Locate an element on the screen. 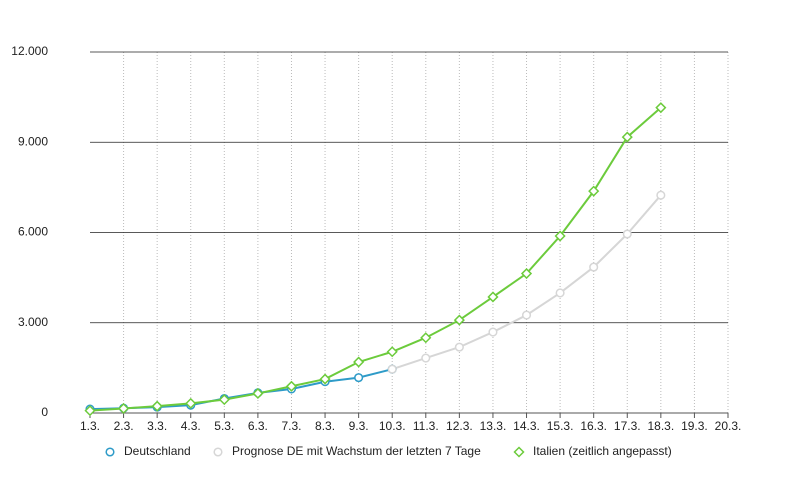  y-tick-label: 3.000 is located at coordinates (33, 322).